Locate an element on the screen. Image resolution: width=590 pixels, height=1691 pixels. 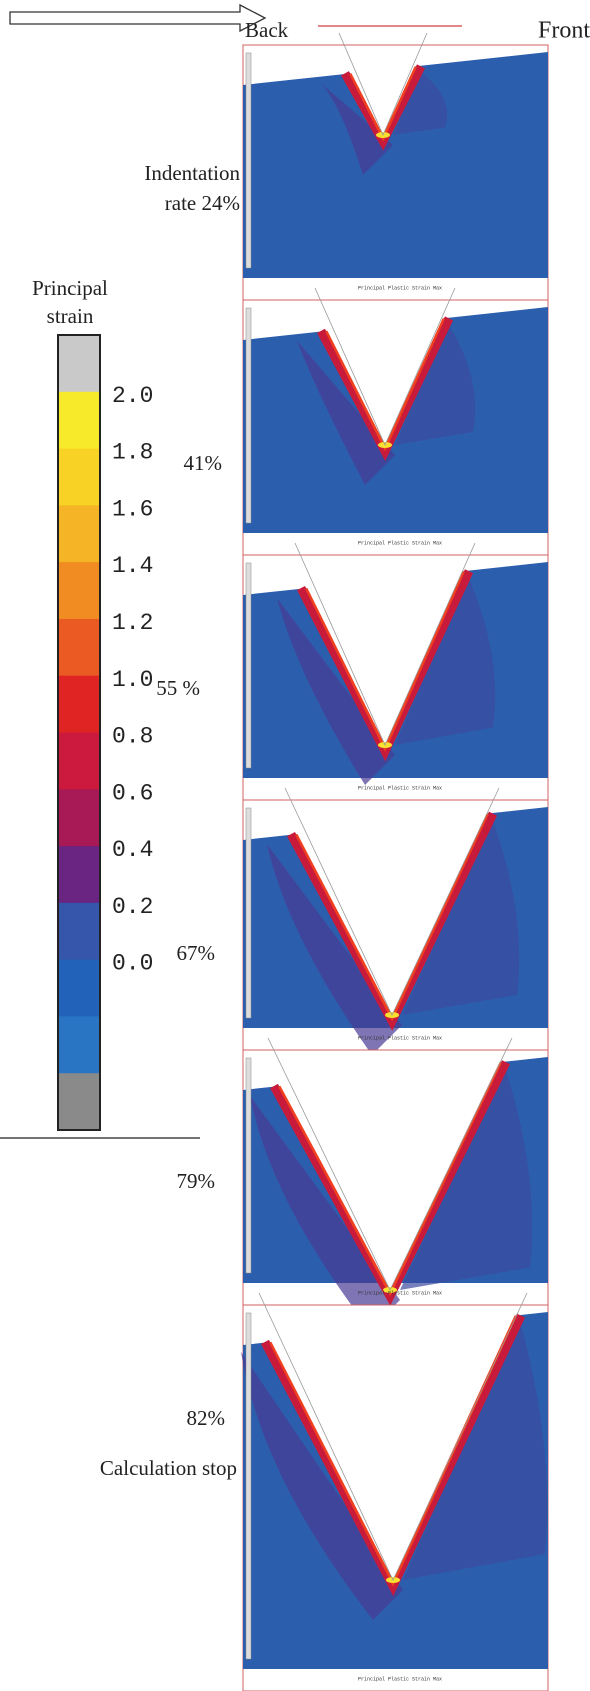
panel-label: Indentation is located at coordinates (192, 173).